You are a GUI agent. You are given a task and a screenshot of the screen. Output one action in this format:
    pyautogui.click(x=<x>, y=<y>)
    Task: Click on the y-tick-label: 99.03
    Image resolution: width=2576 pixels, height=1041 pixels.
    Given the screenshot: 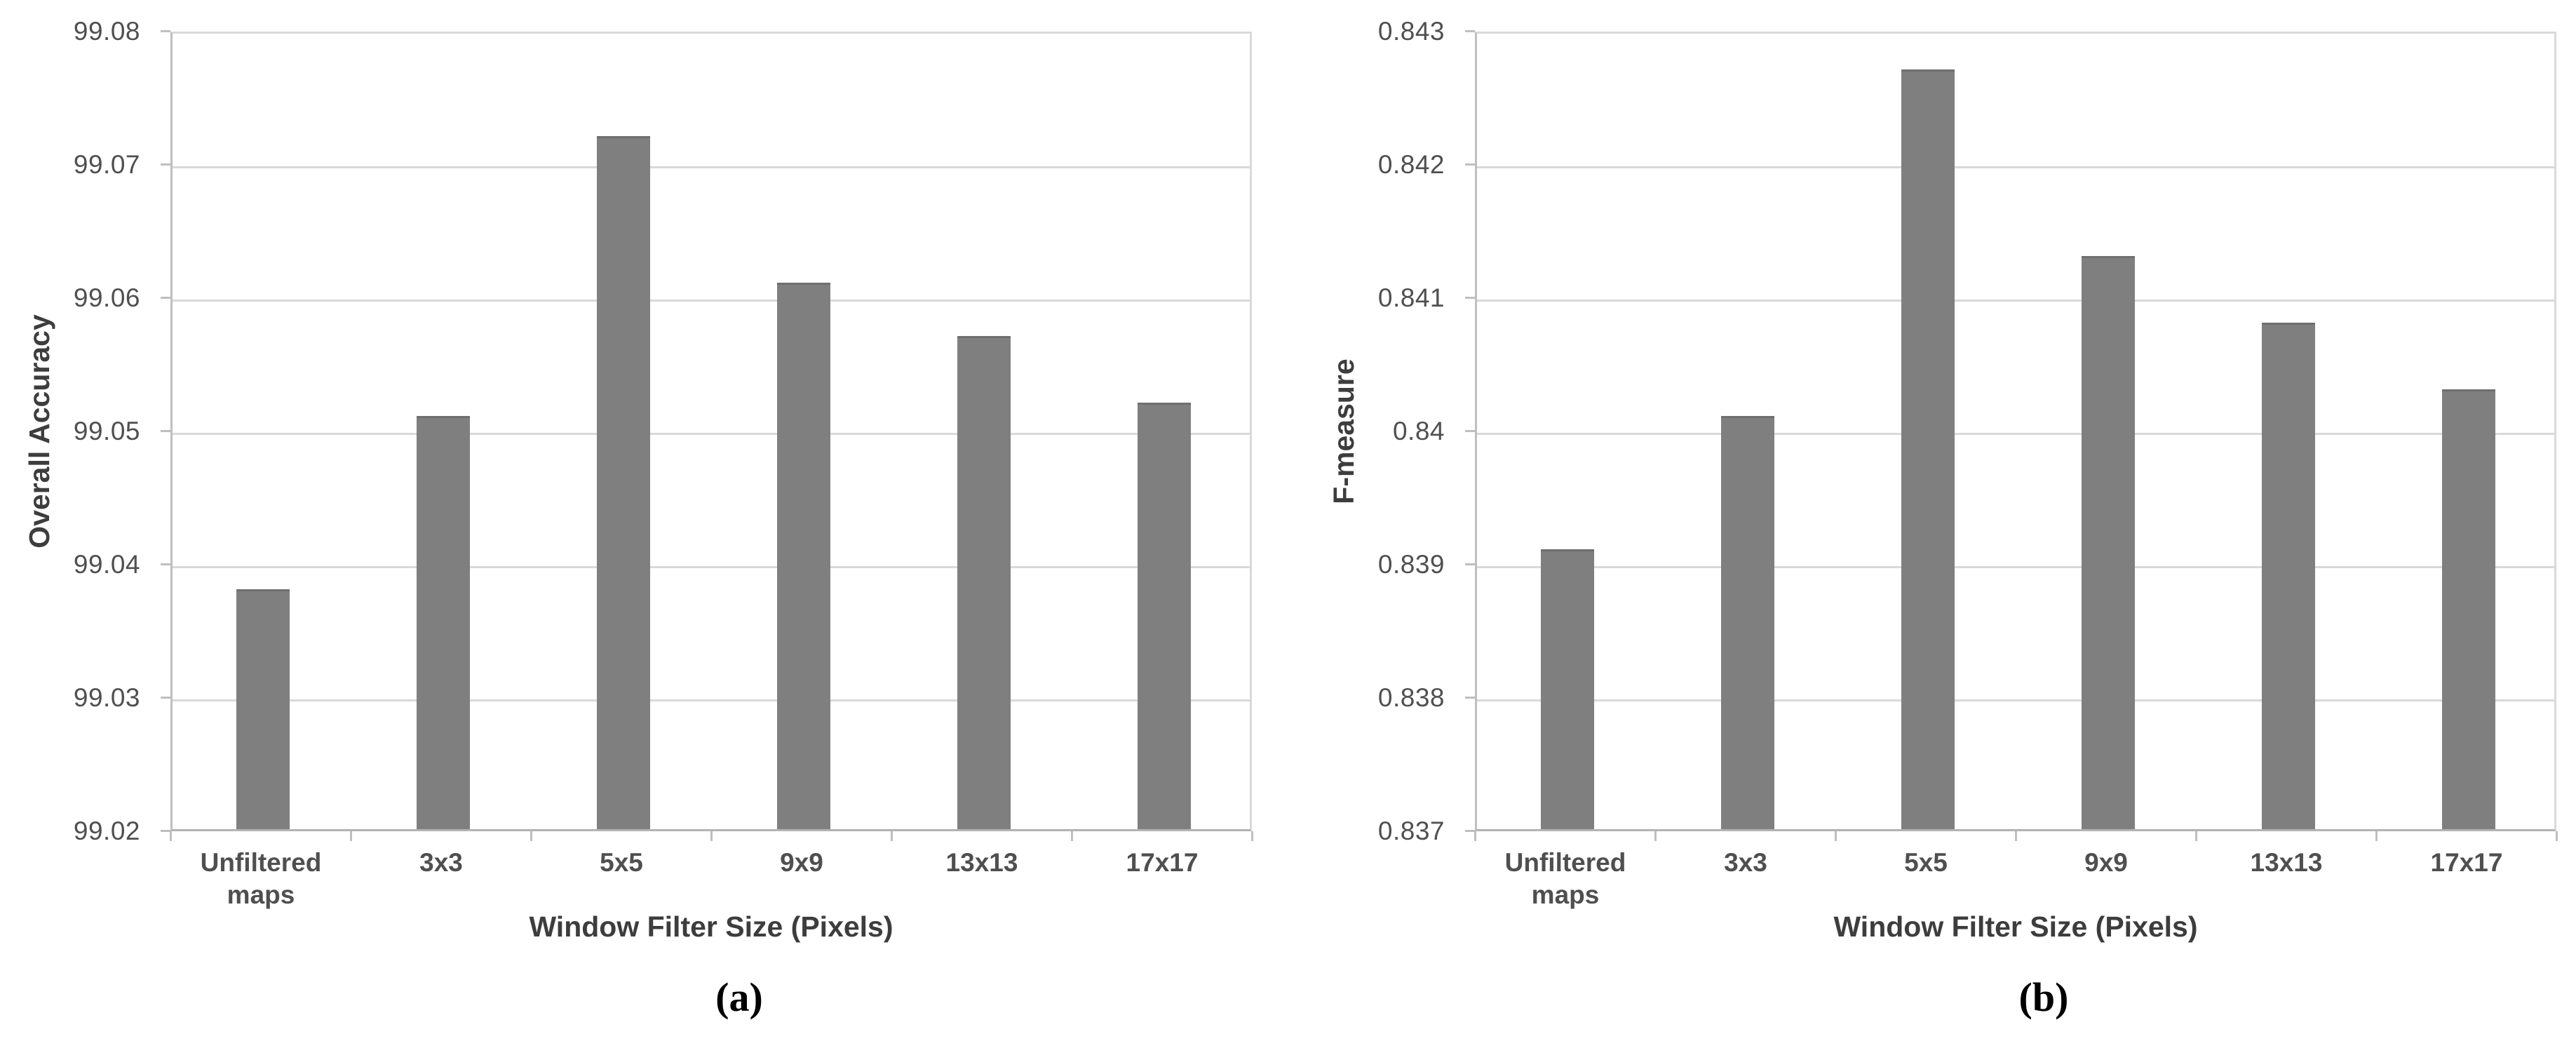 What is the action you would take?
    pyautogui.click(x=106, y=697)
    